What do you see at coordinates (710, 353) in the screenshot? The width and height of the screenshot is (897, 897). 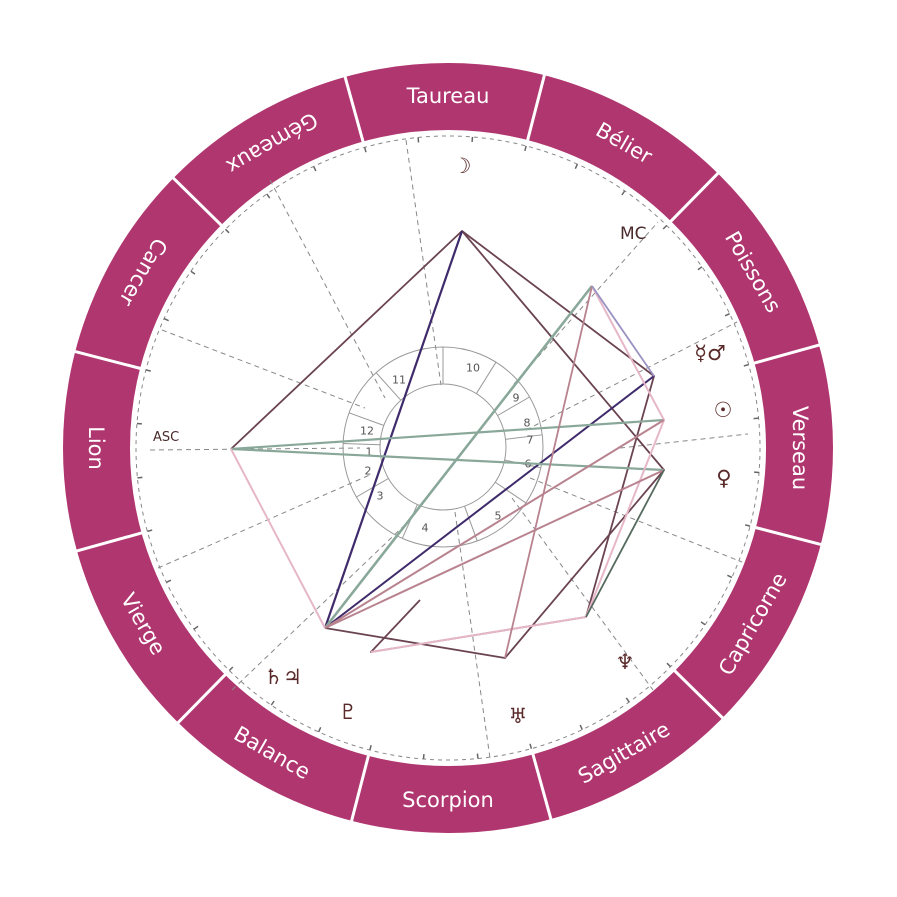 I see `mercury-mars-icon: ☿♂` at bounding box center [710, 353].